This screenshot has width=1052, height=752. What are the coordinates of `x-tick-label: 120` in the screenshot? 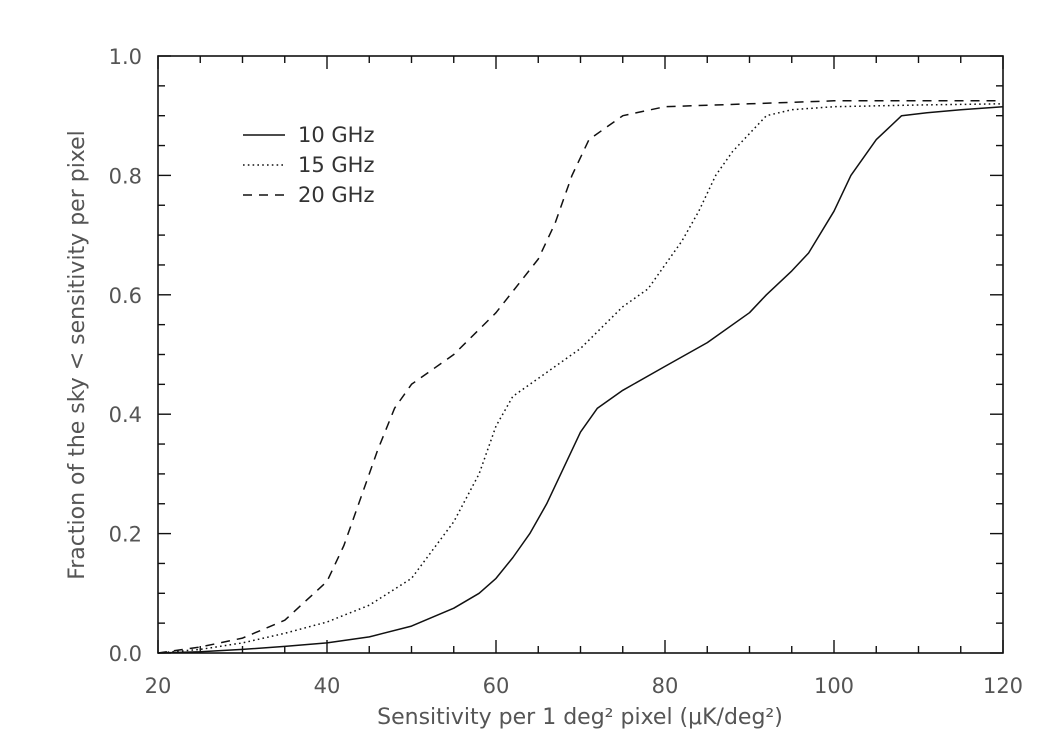 It's located at (1003, 686).